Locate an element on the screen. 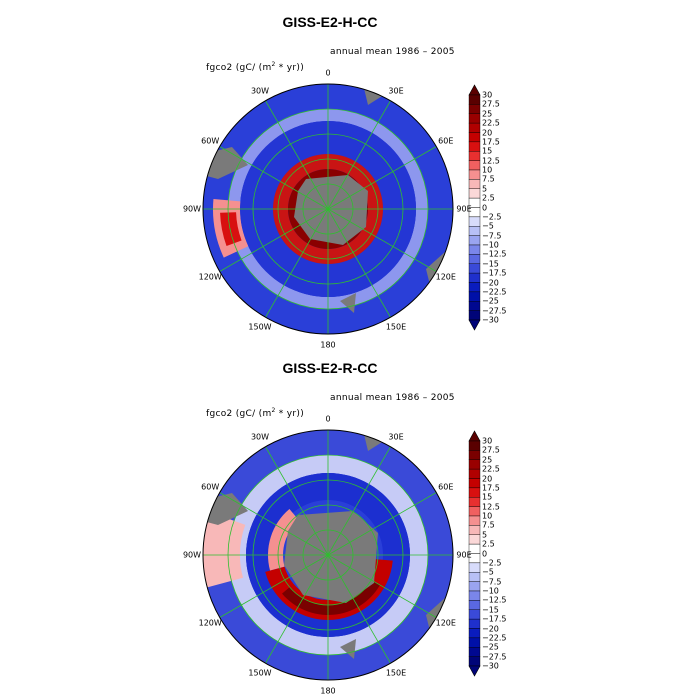 This screenshot has height=700, width=700. panel-title: GISS-E2-H-CC is located at coordinates (330, 22).